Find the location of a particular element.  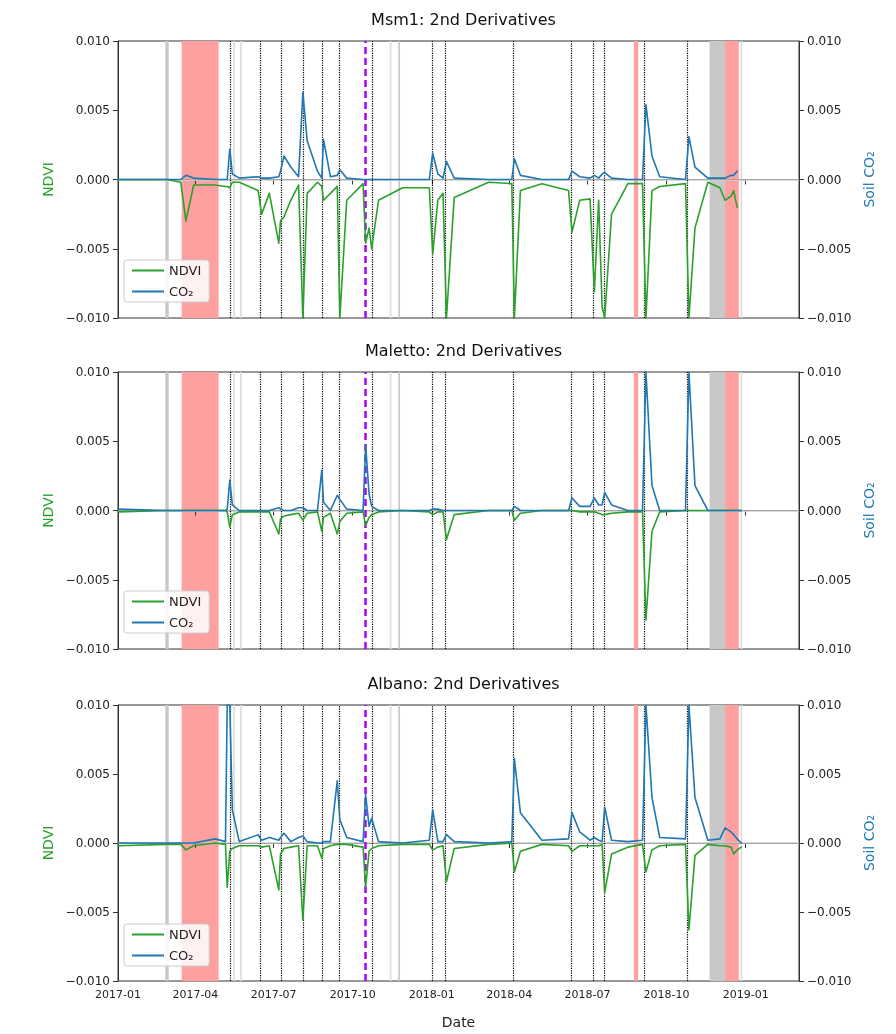

x-axis-title: Date is located at coordinates (458, 1022).